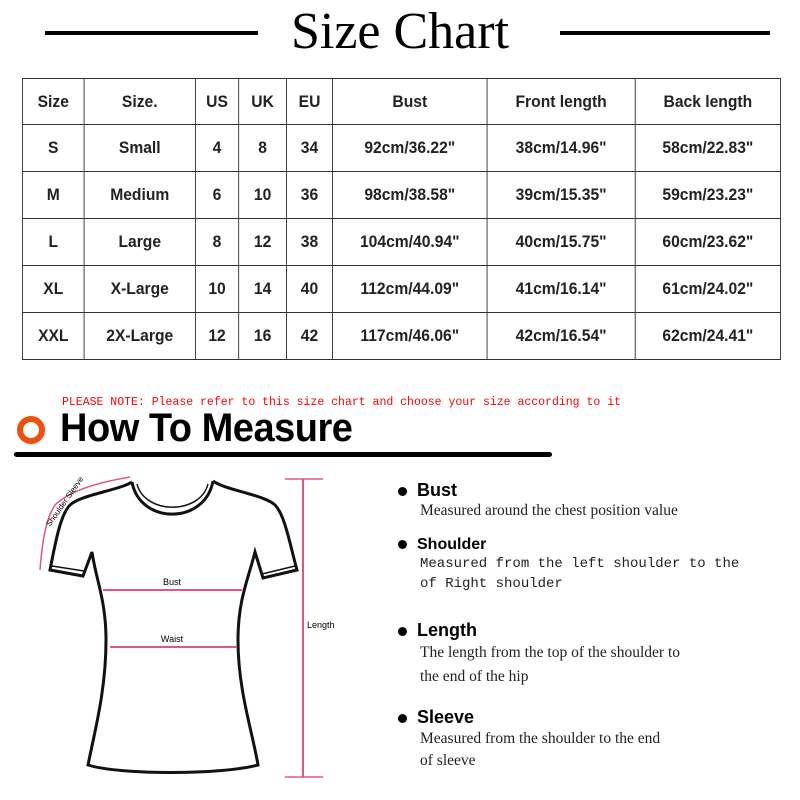 The height and width of the screenshot is (800, 800). I want to click on table-cell: 42cm/16.54", so click(561, 336).